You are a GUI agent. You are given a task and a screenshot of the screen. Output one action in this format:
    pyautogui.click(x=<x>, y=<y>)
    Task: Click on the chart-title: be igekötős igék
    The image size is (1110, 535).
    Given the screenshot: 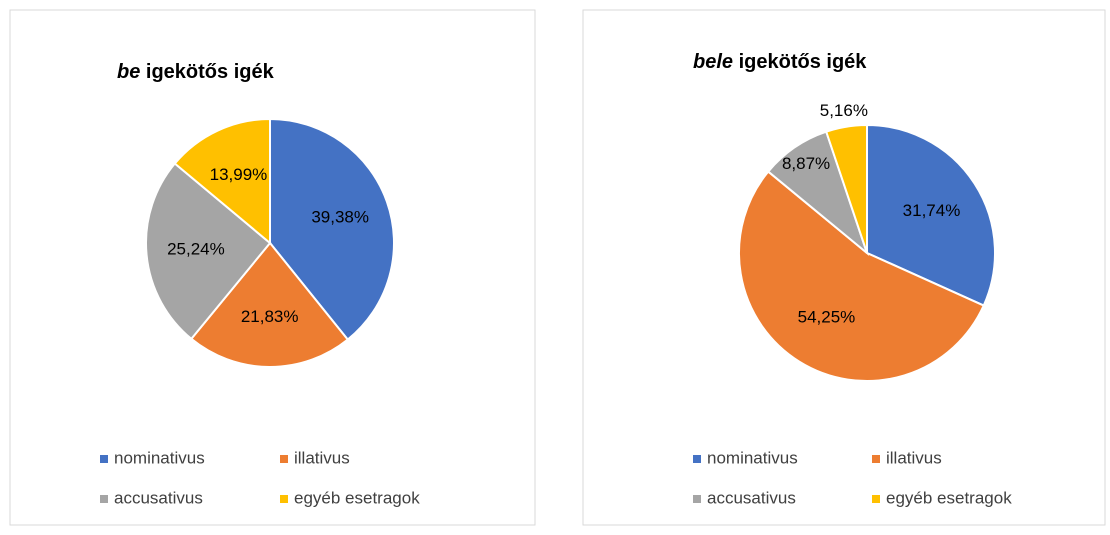 What is the action you would take?
    pyautogui.click(x=196, y=72)
    